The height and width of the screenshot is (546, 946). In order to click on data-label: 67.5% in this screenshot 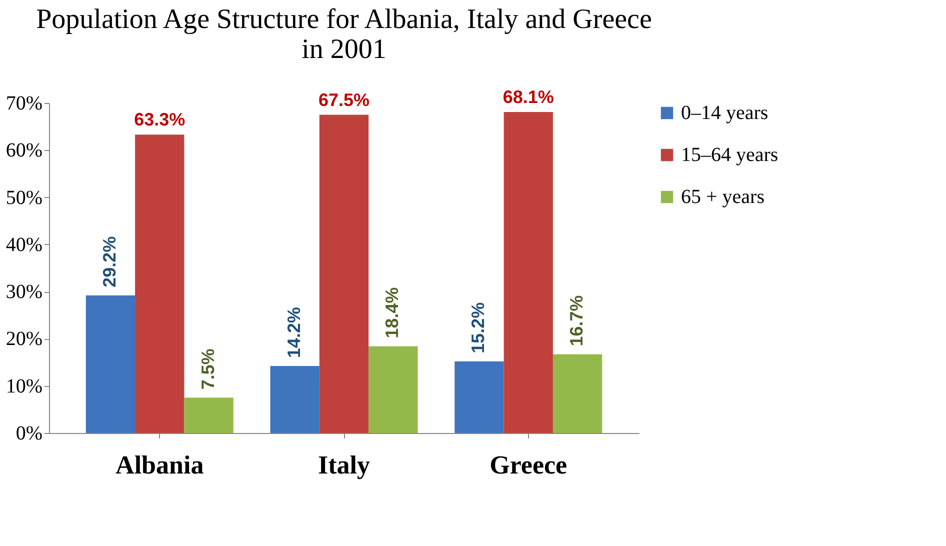, I will do `click(344, 100)`.